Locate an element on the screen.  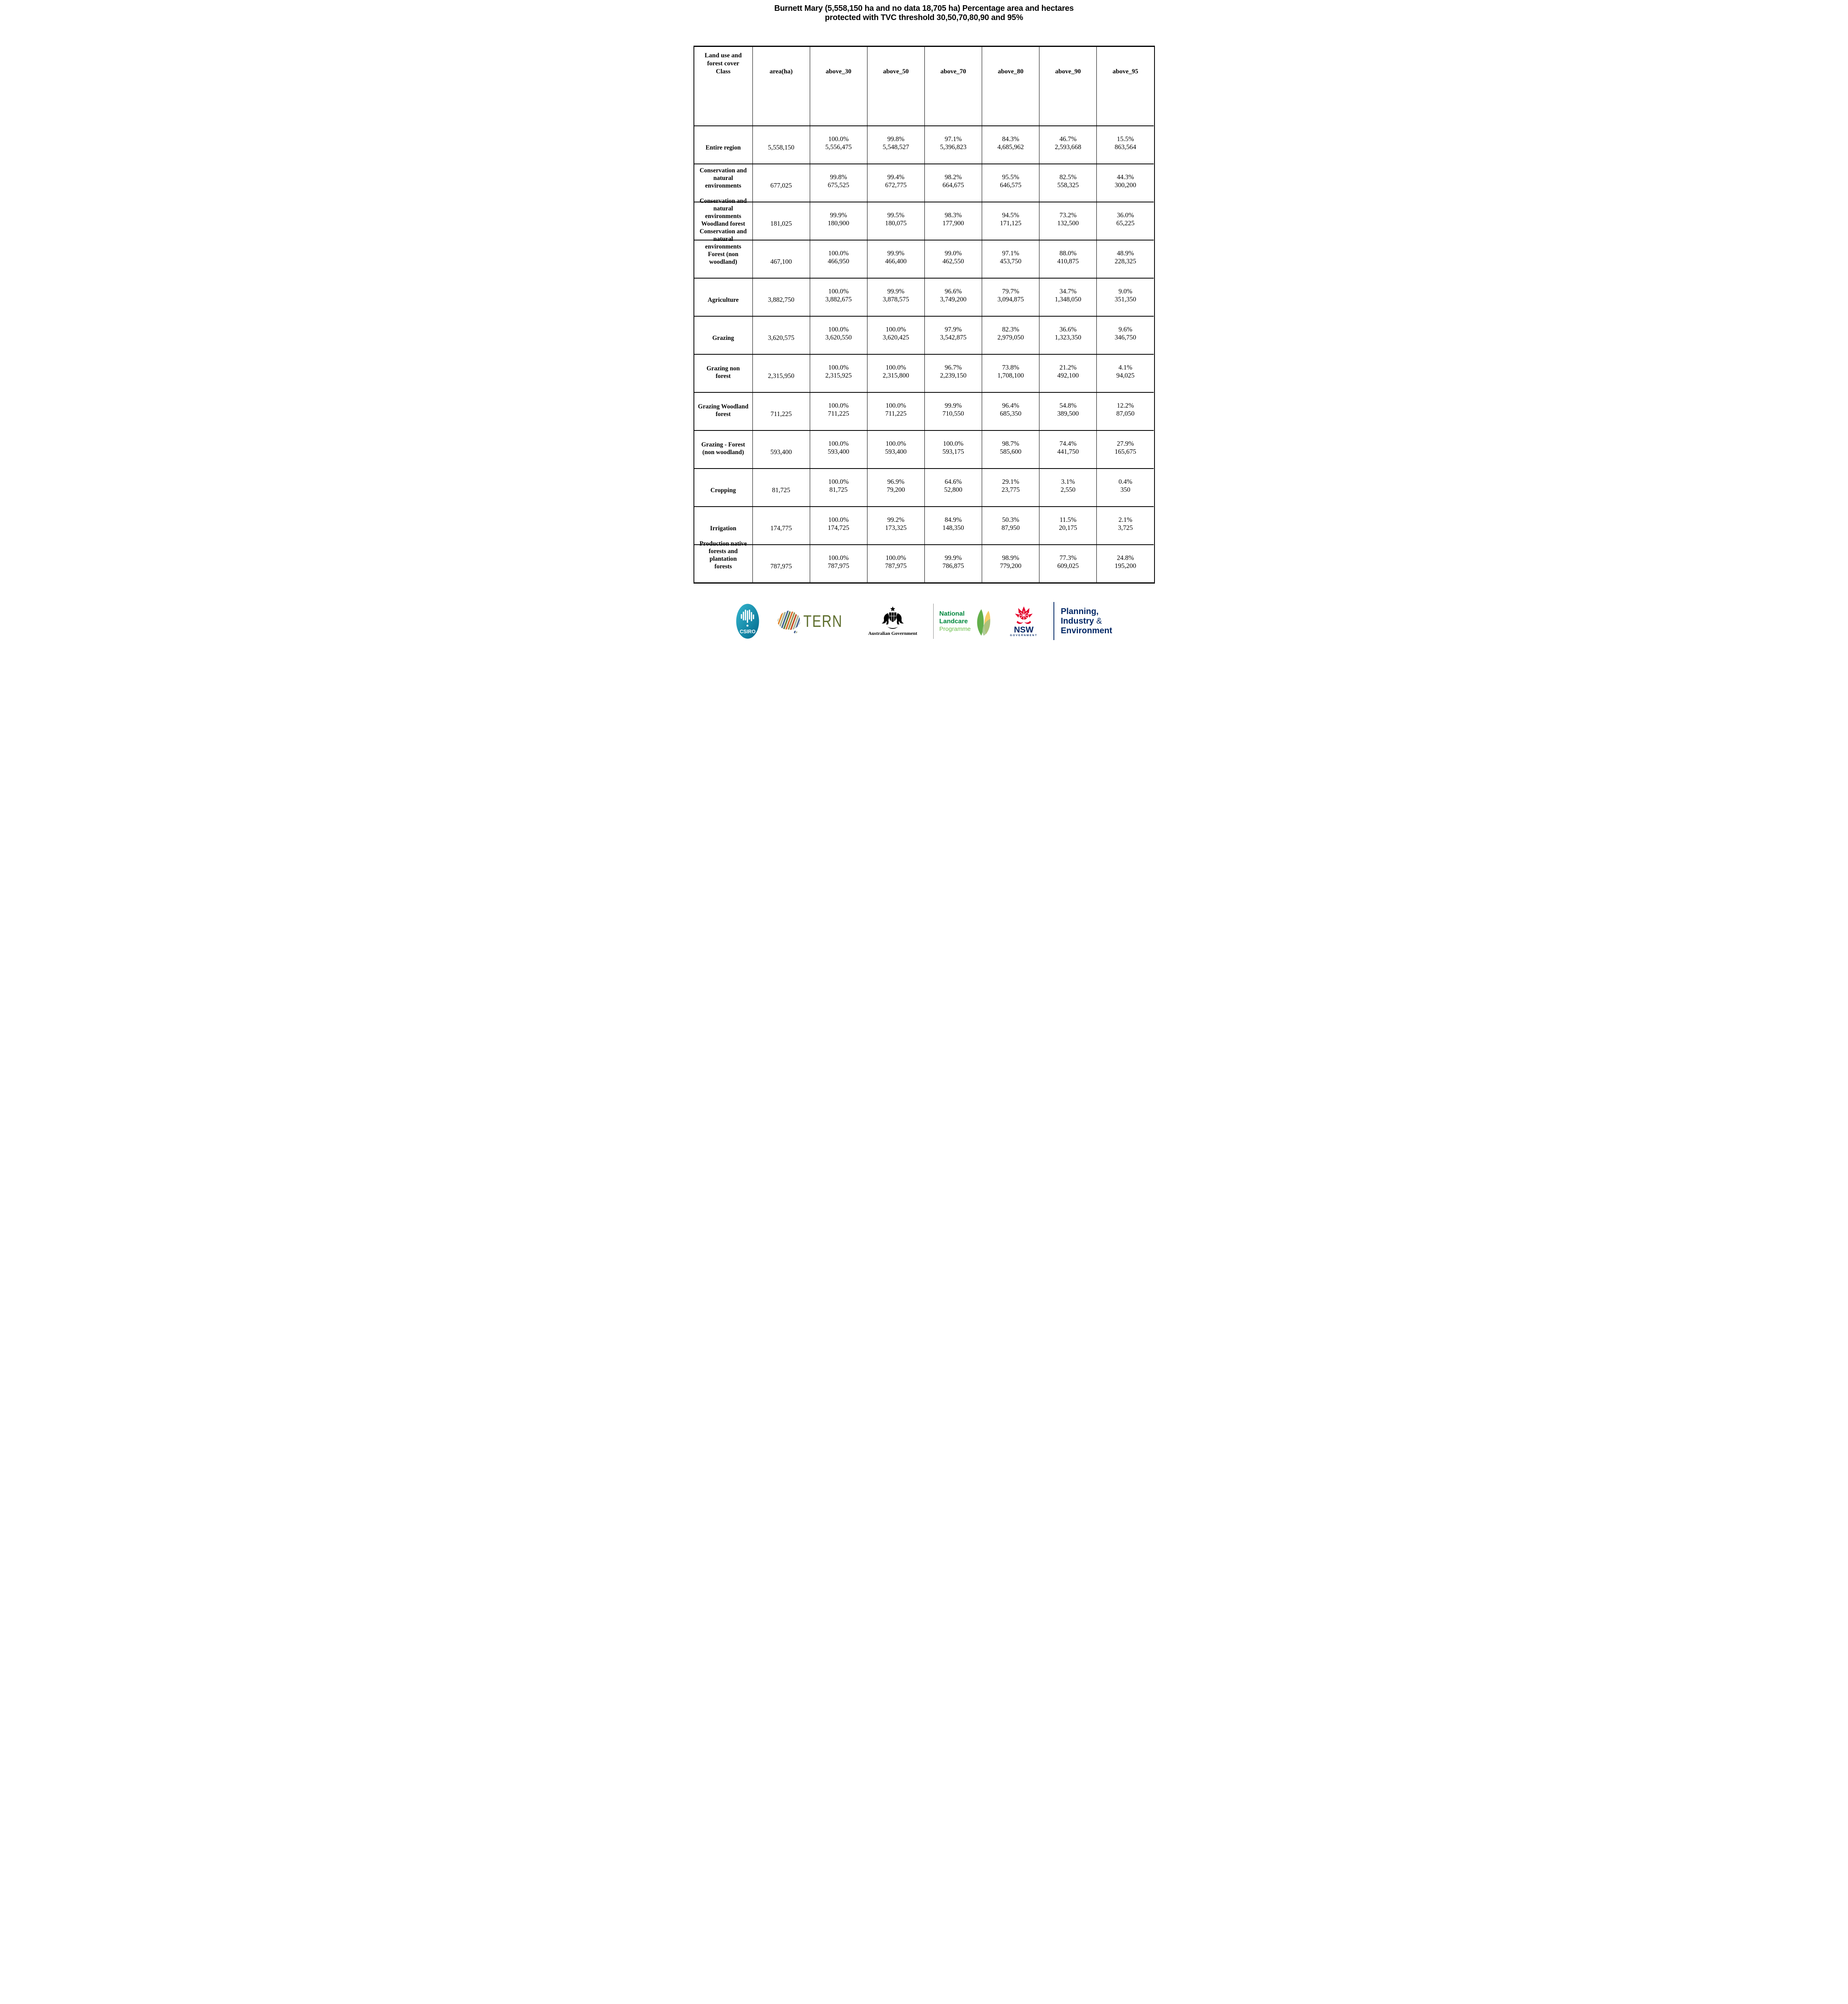
threshold-cell: 15.5% 863,564 is located at coordinates (1125, 144).